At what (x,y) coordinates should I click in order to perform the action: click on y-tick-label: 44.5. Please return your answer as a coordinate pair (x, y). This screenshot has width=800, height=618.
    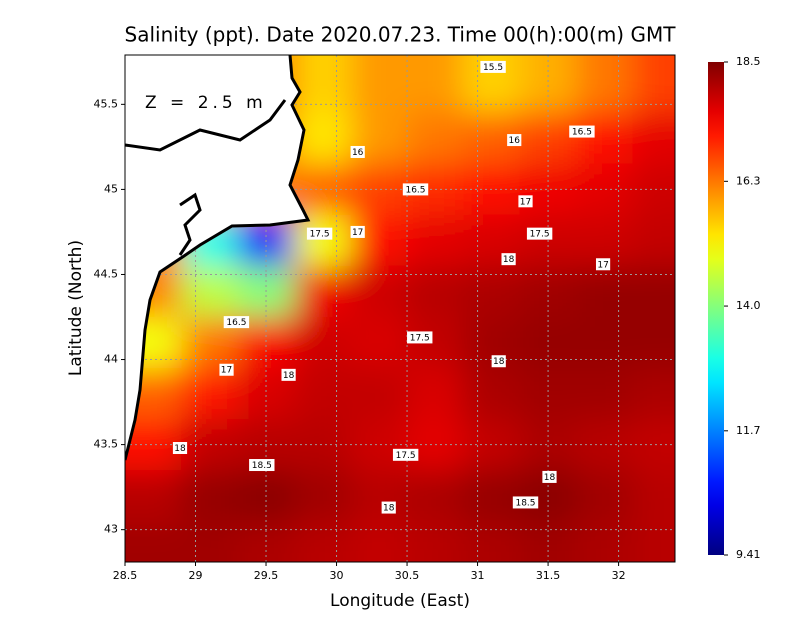
    Looking at the image, I should click on (106, 273).